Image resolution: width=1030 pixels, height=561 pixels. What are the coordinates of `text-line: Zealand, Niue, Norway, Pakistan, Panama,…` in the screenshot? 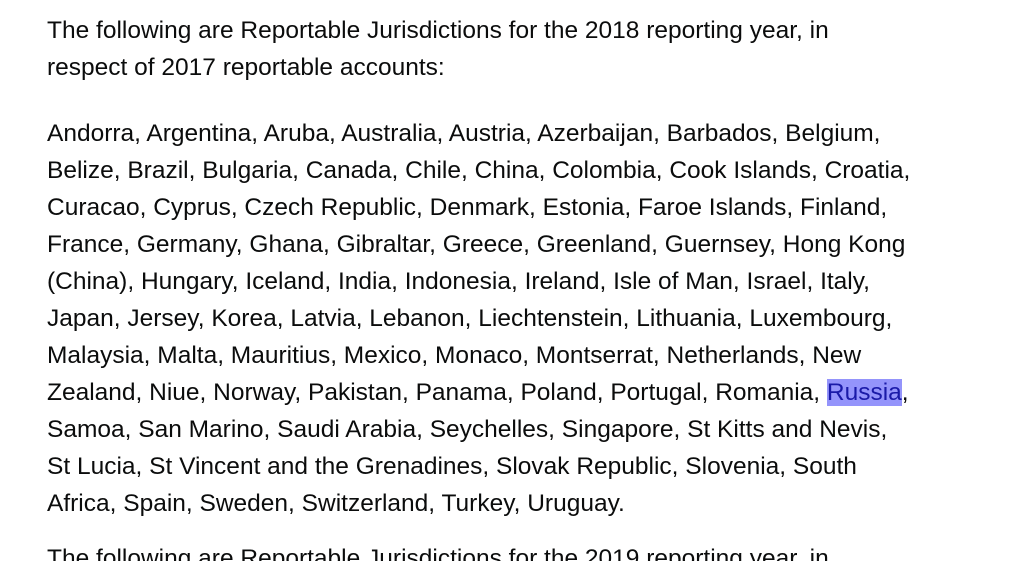 It's located at (478, 392).